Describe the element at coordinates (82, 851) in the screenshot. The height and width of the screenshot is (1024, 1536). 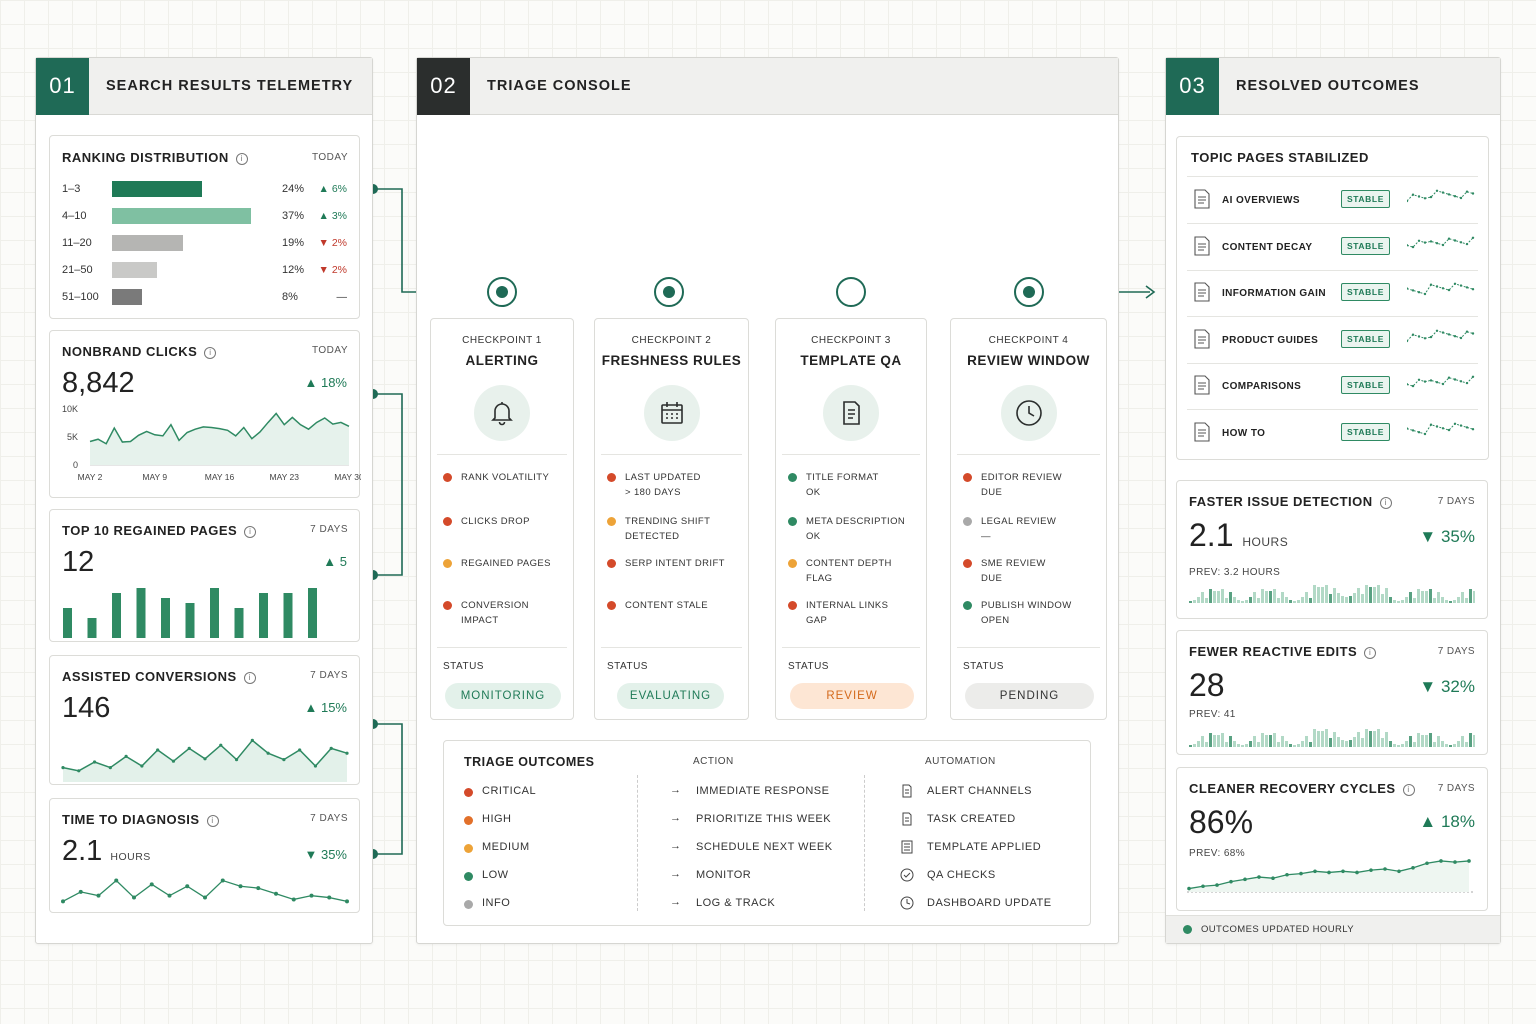
I see `metric-value: 2.1` at that location.